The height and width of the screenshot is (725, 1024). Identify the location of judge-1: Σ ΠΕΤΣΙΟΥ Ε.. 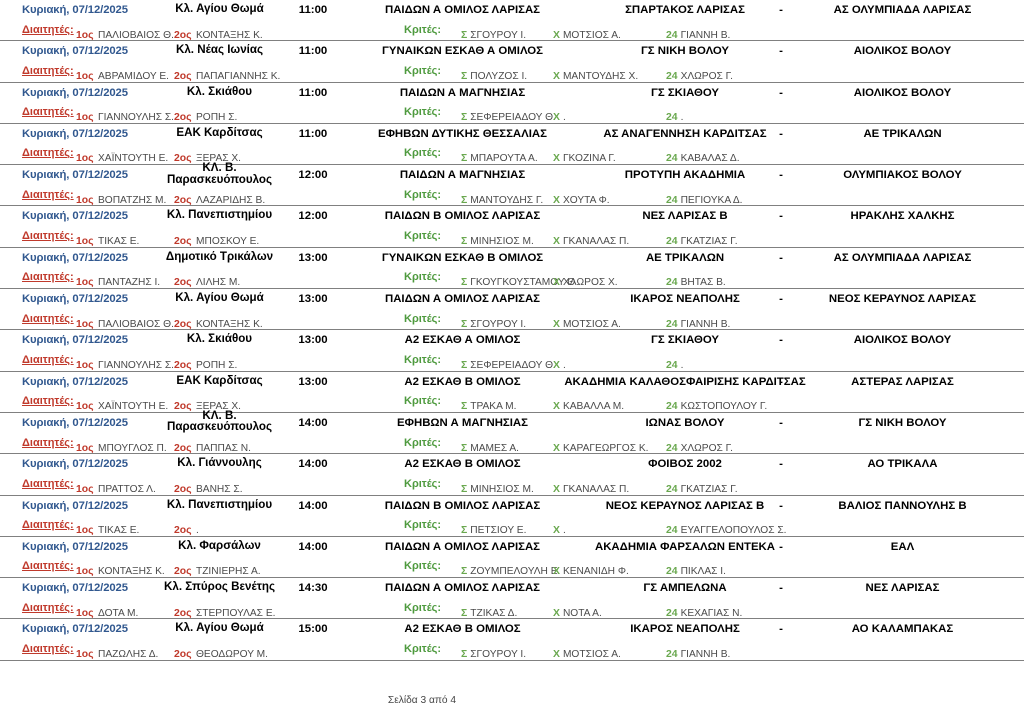
(493, 529).